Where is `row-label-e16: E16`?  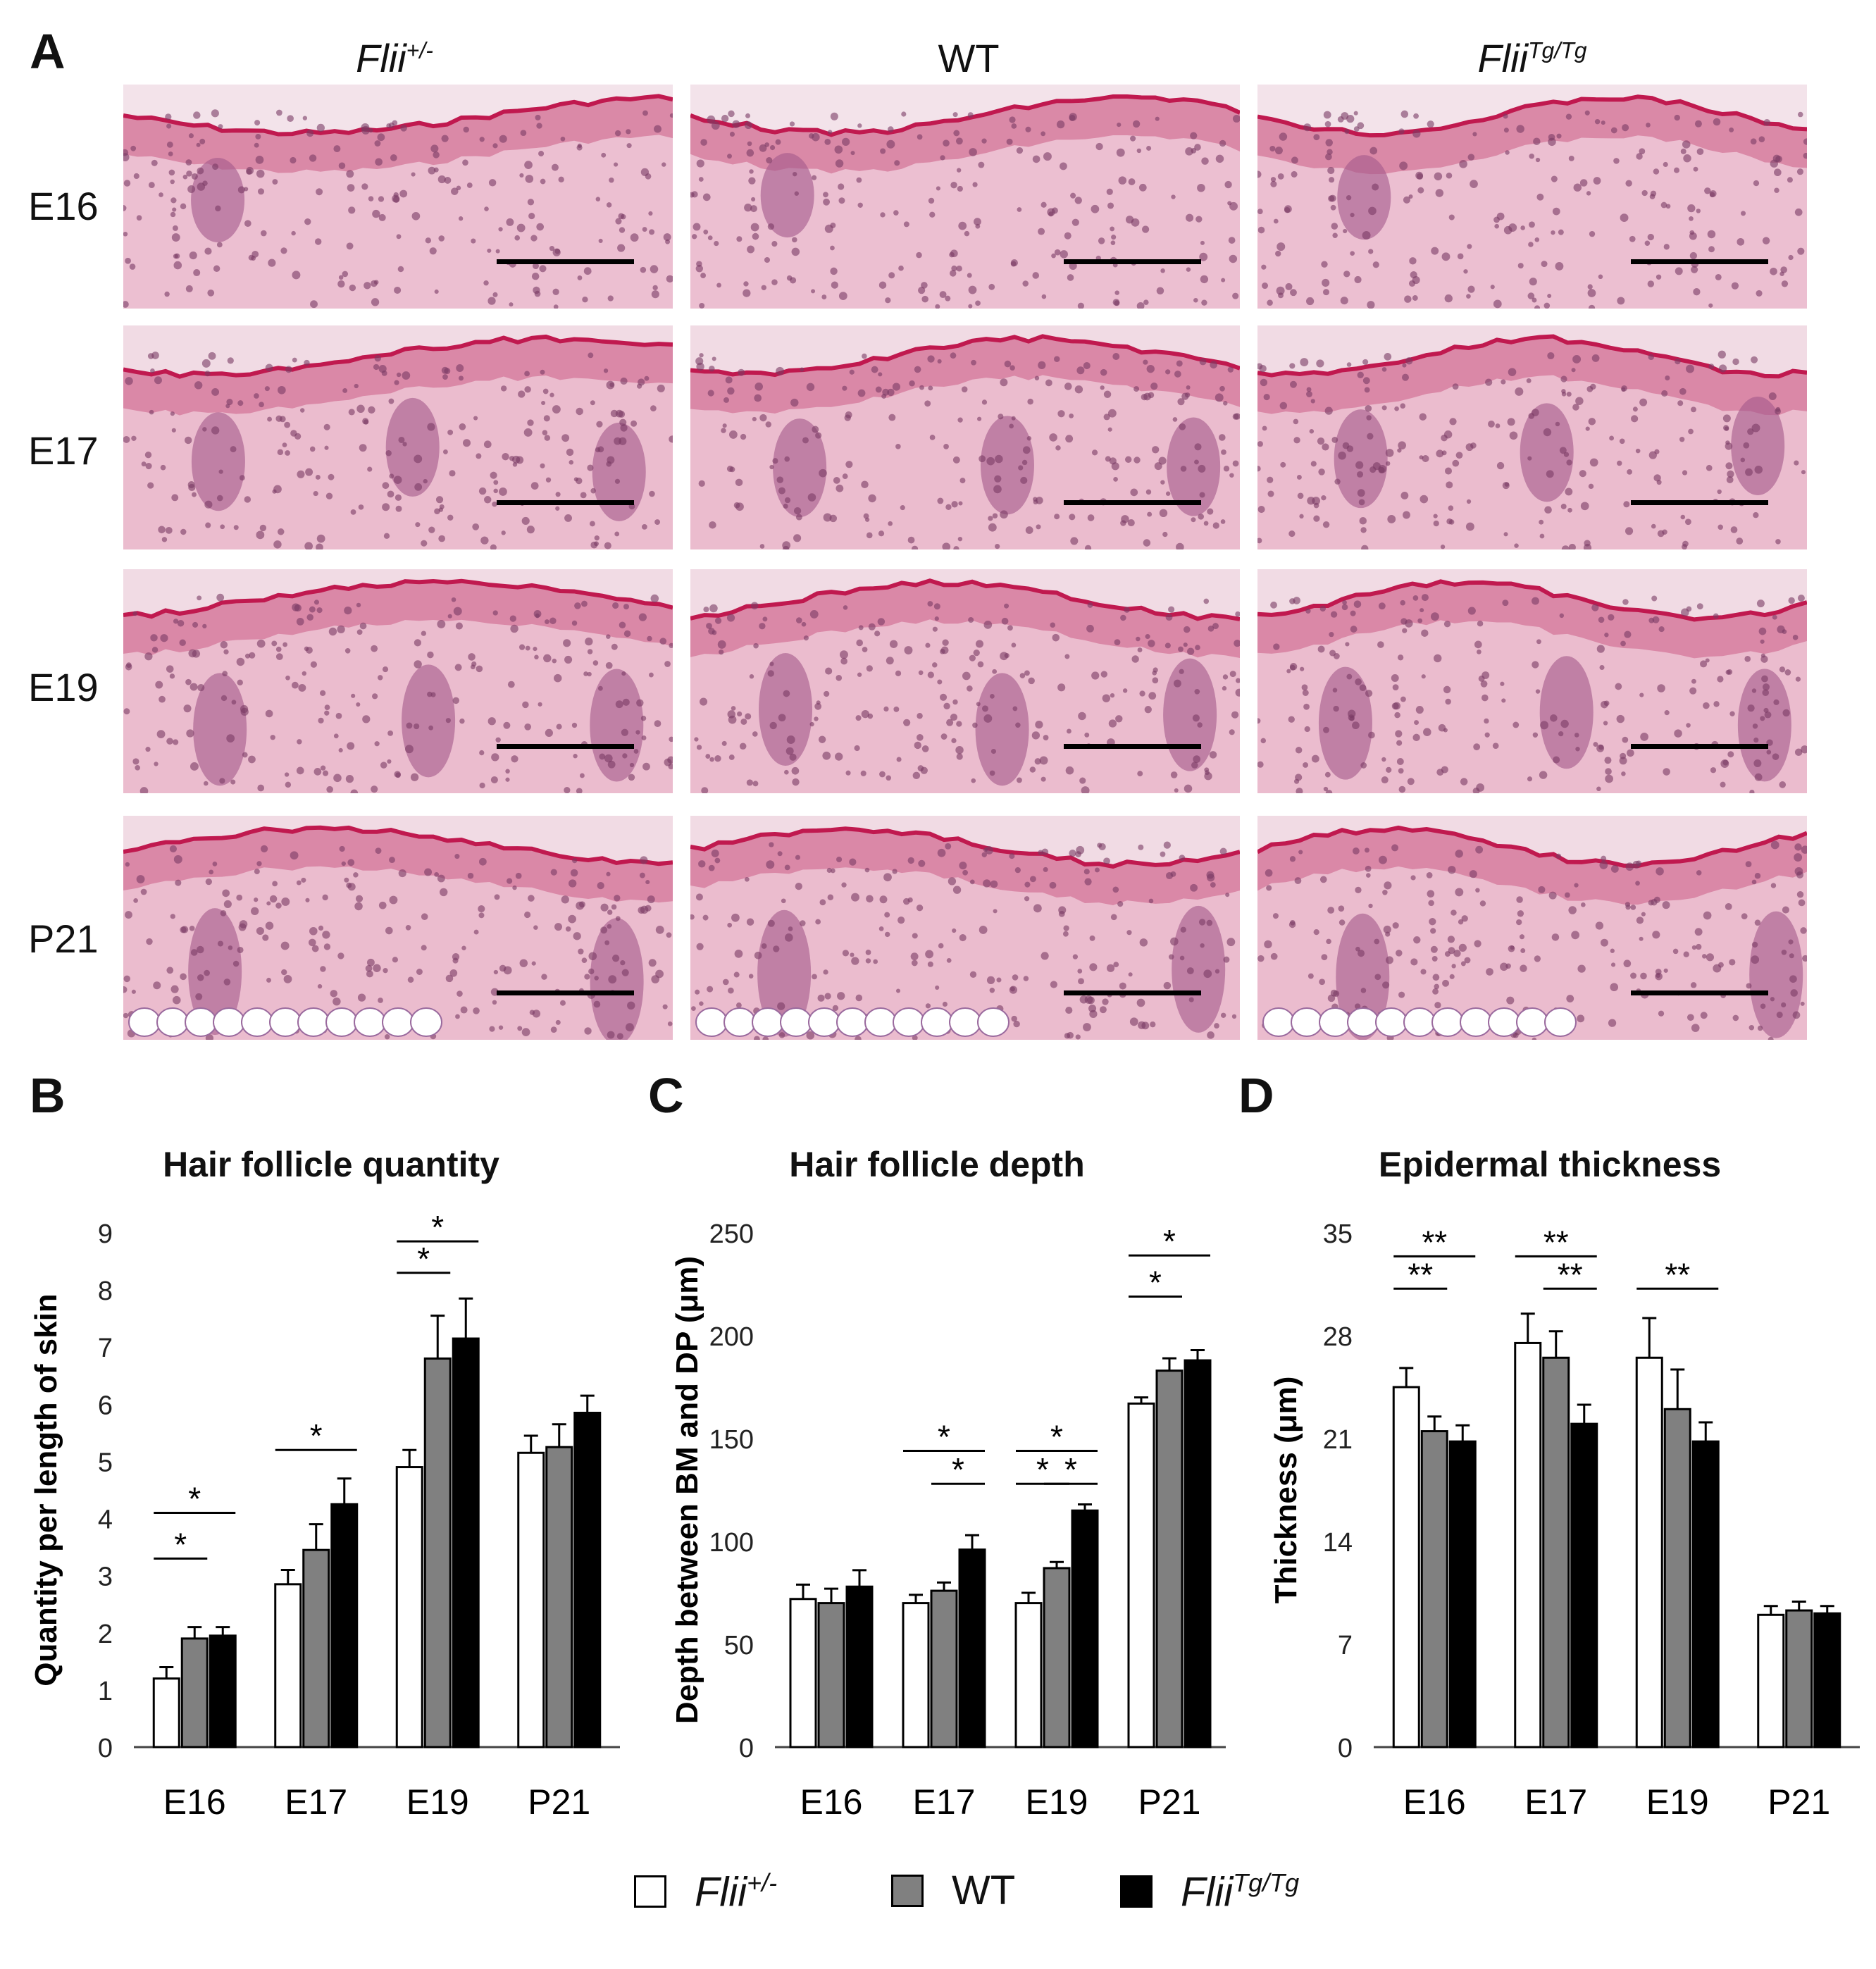 row-label-e16: E16 is located at coordinates (63, 206).